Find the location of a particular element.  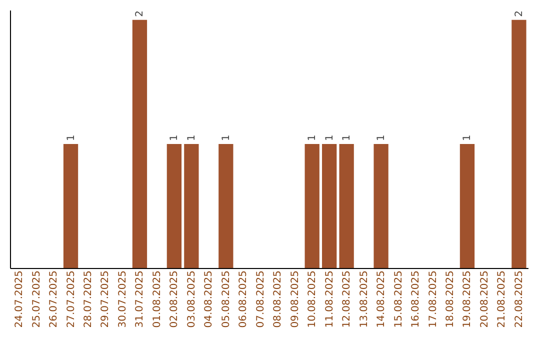

x-tick-label: 16.08.2025 is located at coordinates (416, 299).